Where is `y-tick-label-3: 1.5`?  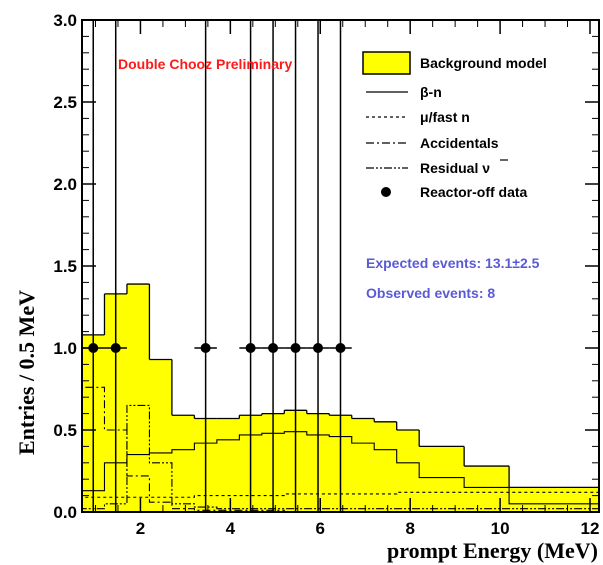 y-tick-label-3: 1.5 is located at coordinates (65, 266).